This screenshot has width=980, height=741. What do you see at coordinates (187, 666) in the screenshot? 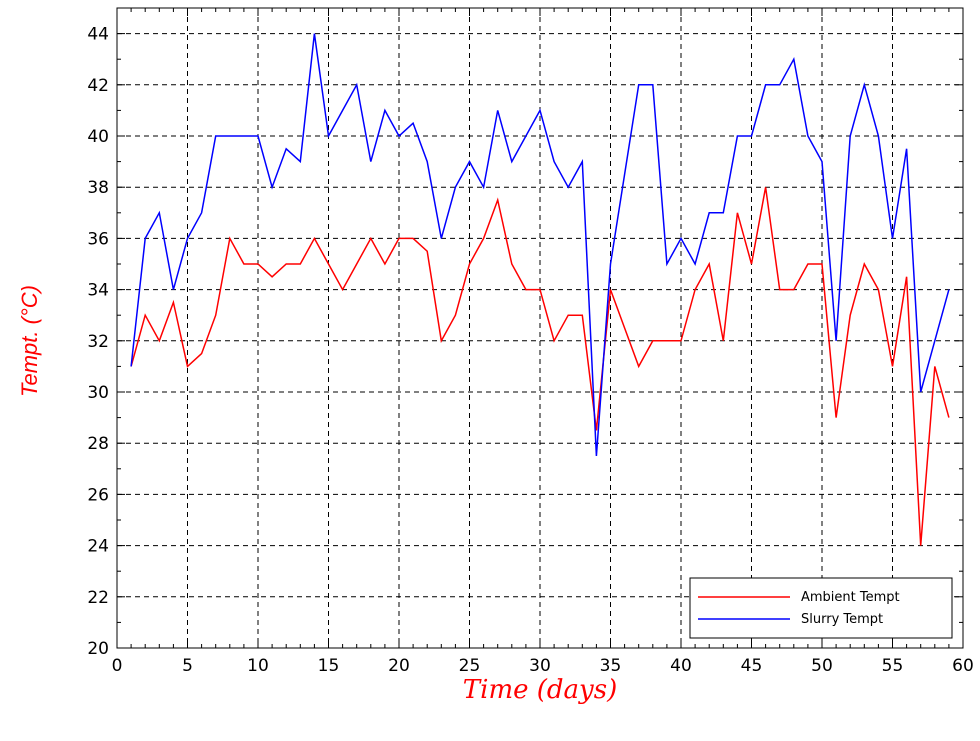
I see `x-tick-label: 5` at bounding box center [187, 666].